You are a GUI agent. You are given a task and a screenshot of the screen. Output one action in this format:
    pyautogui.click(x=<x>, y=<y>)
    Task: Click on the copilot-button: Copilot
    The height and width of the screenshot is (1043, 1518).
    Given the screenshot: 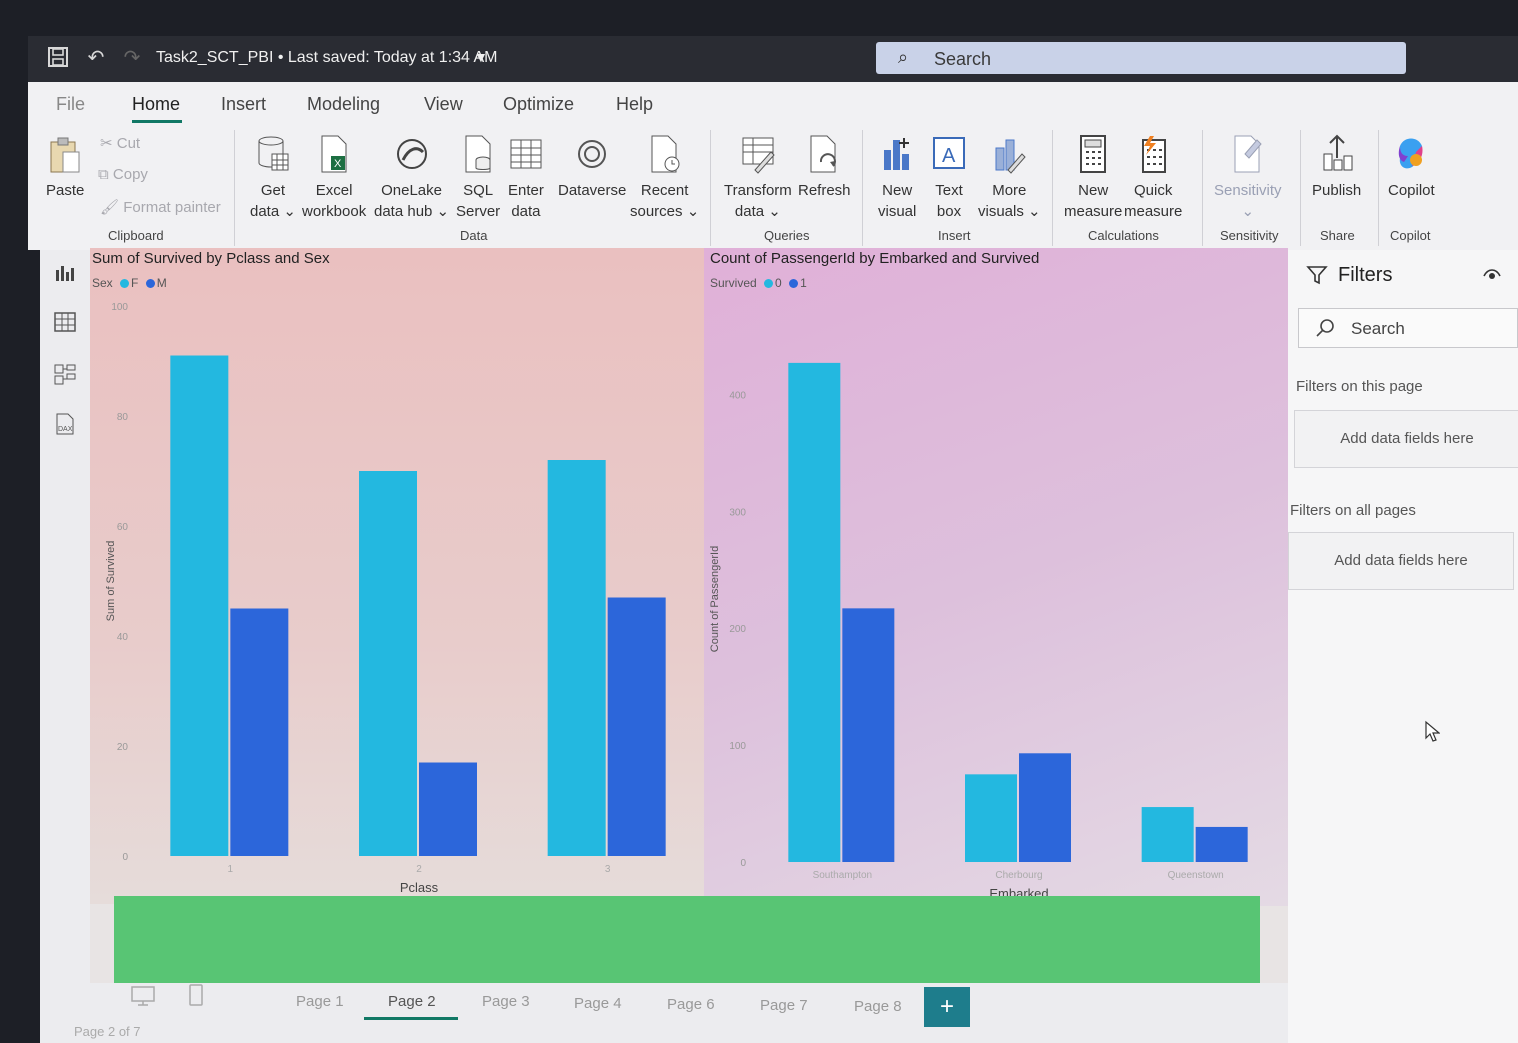 What is the action you would take?
    pyautogui.click(x=1411, y=167)
    